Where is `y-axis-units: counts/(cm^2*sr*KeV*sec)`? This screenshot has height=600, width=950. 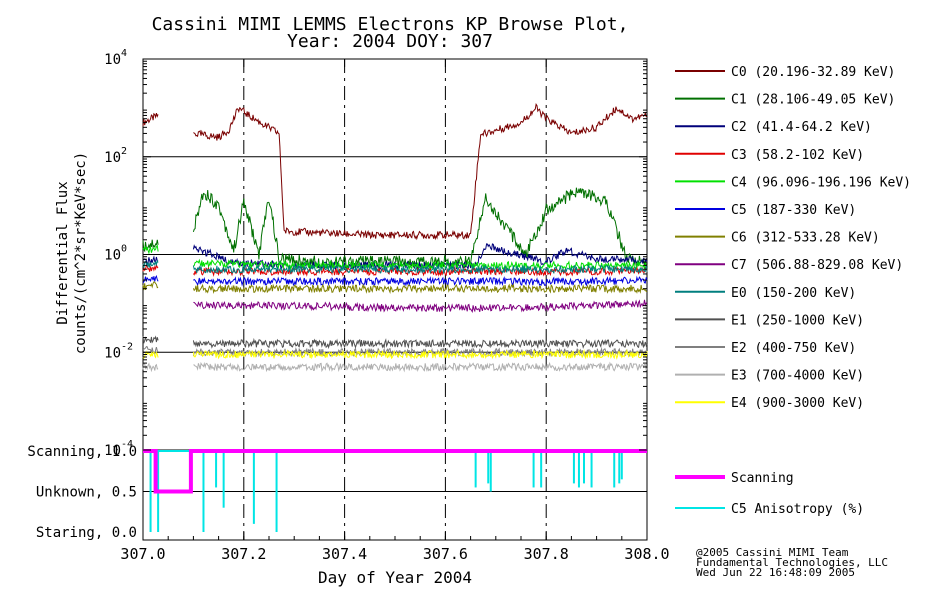 y-axis-units: counts/(cm^2*sr*KeV*sec) is located at coordinates (81, 253).